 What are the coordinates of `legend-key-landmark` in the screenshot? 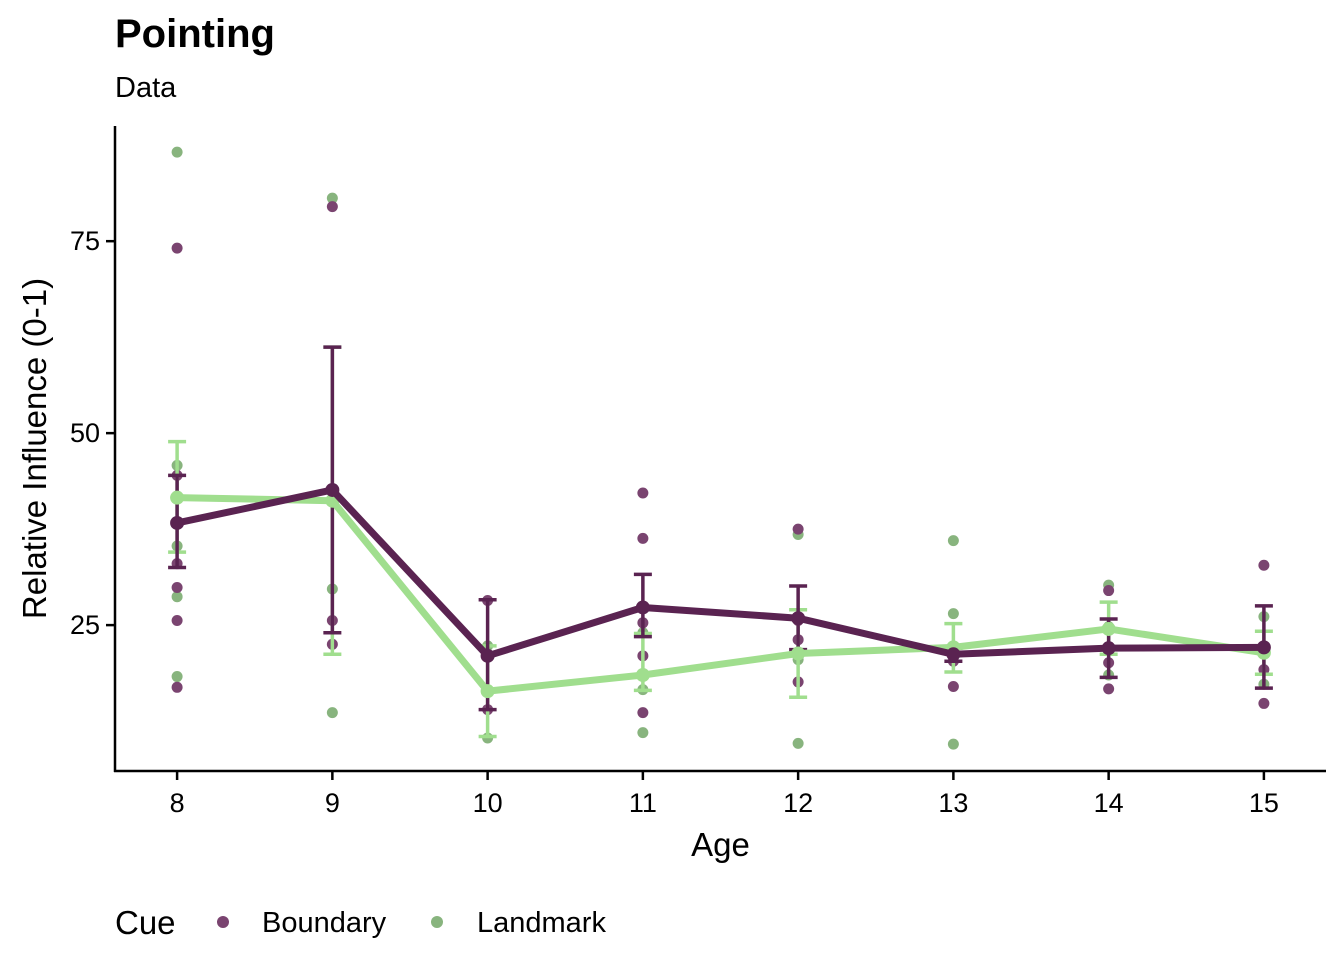 It's located at (437, 922).